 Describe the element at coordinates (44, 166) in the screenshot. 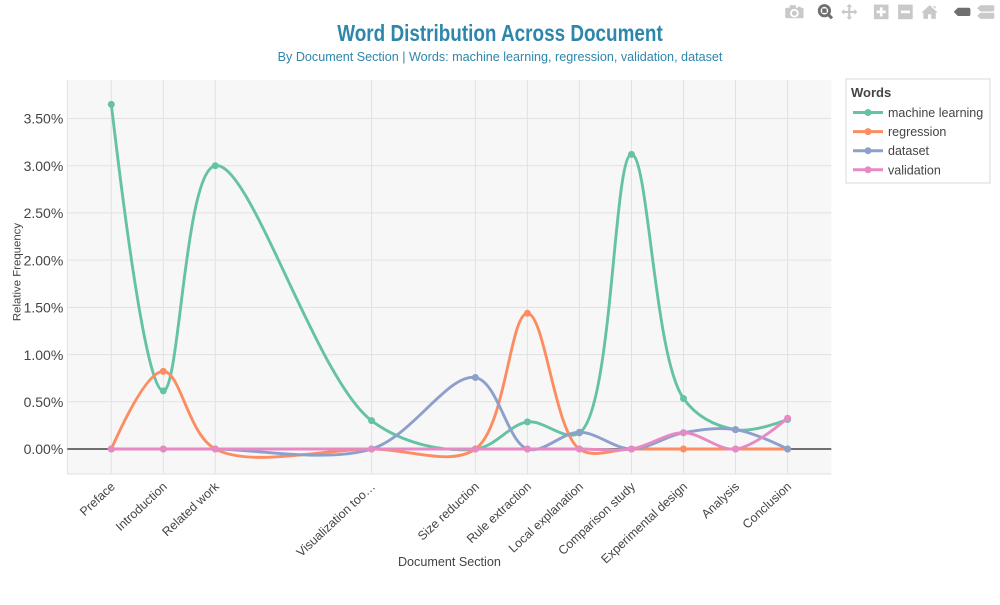

I see `svg-text: 3.00%` at that location.